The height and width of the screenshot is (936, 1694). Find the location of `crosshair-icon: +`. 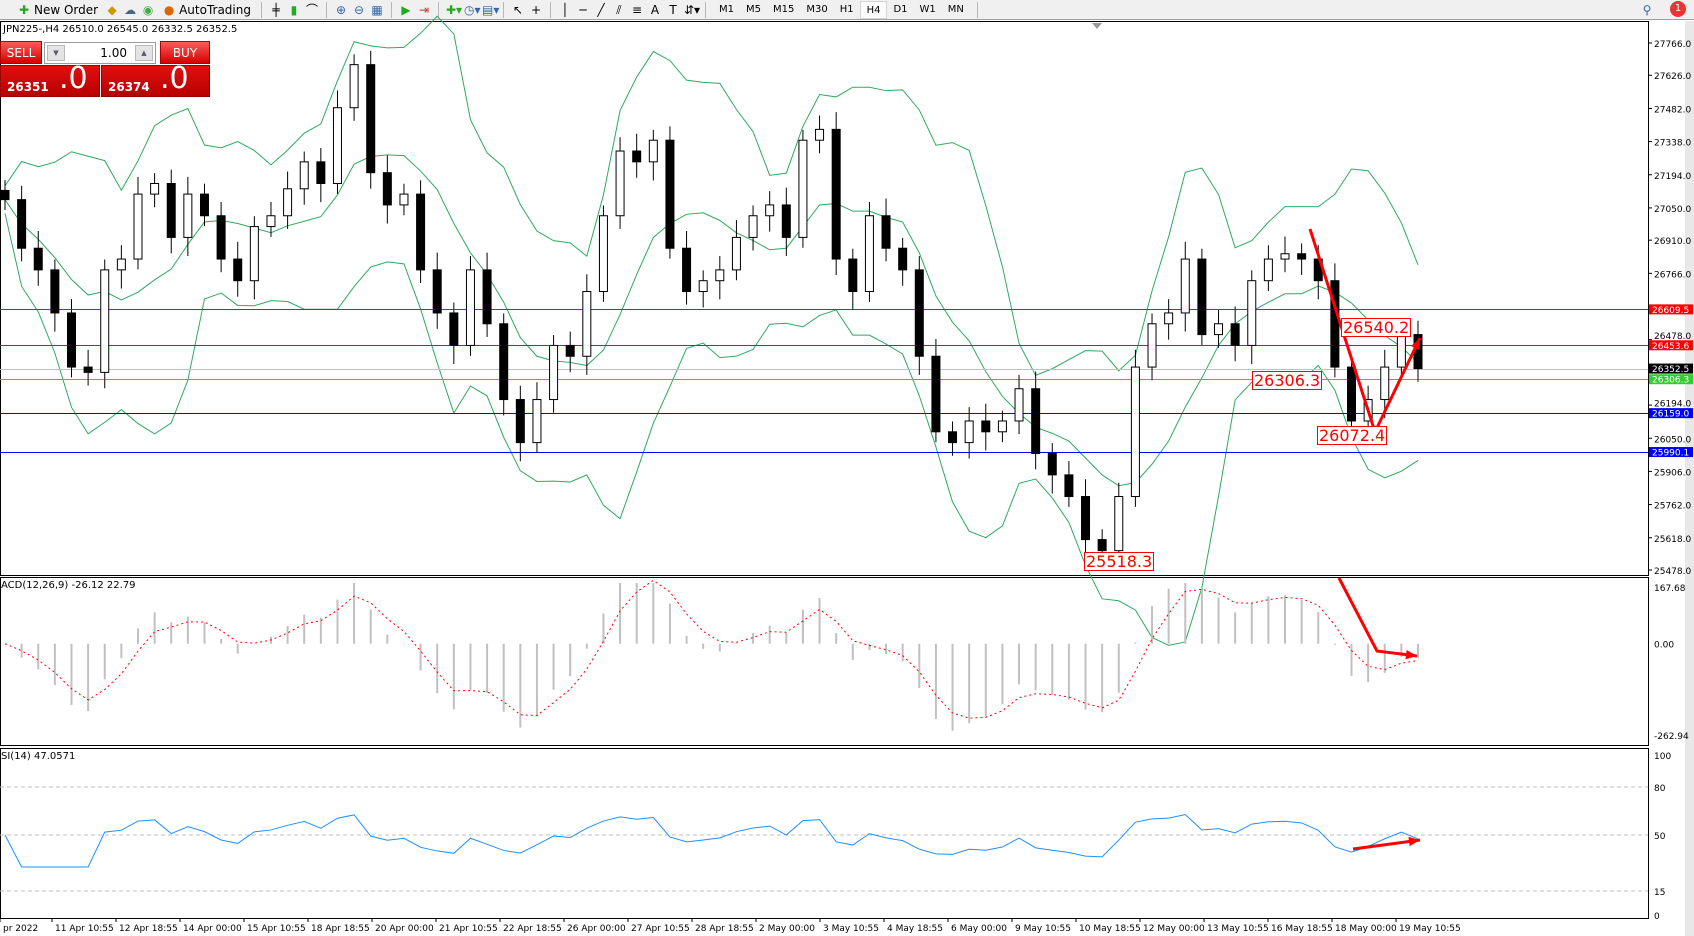

crosshair-icon: + is located at coordinates (536, 9).